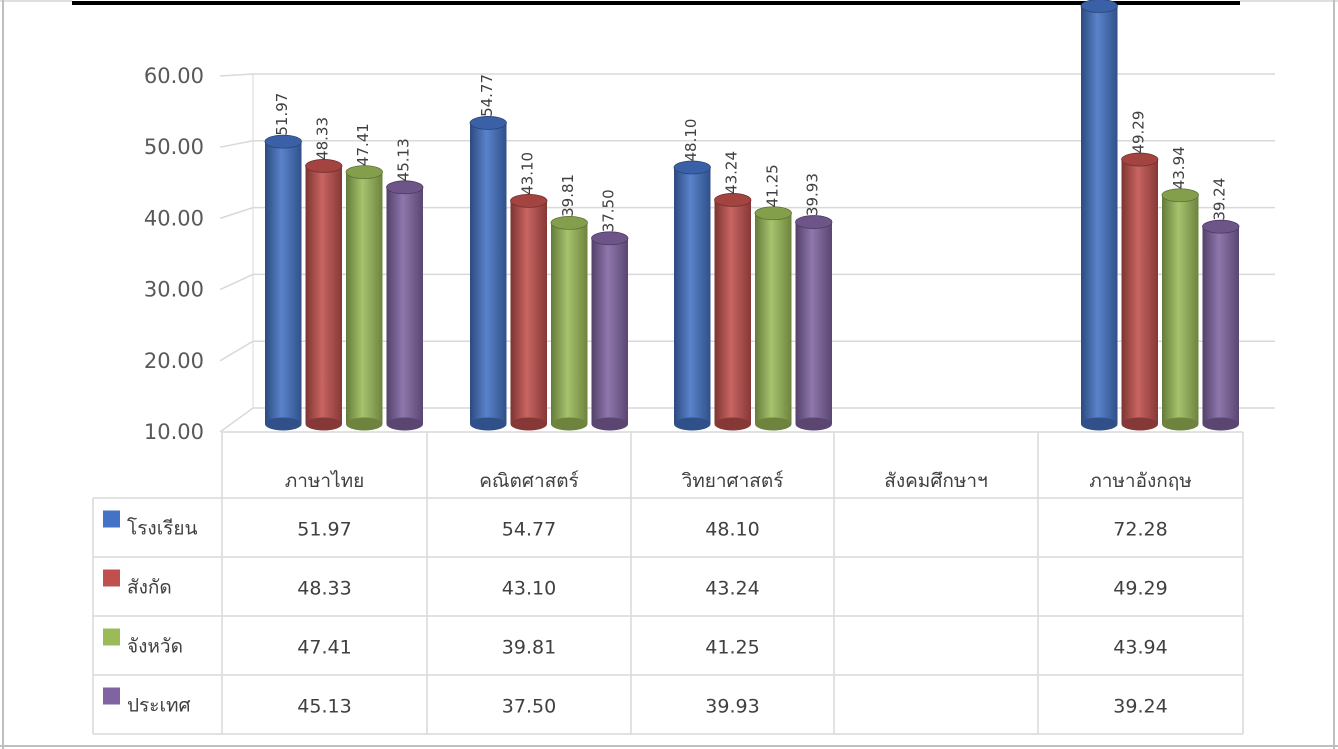 The width and height of the screenshot is (1338, 749). What do you see at coordinates (1140, 648) in the screenshot?
I see `table-cell-value: 43.94` at bounding box center [1140, 648].